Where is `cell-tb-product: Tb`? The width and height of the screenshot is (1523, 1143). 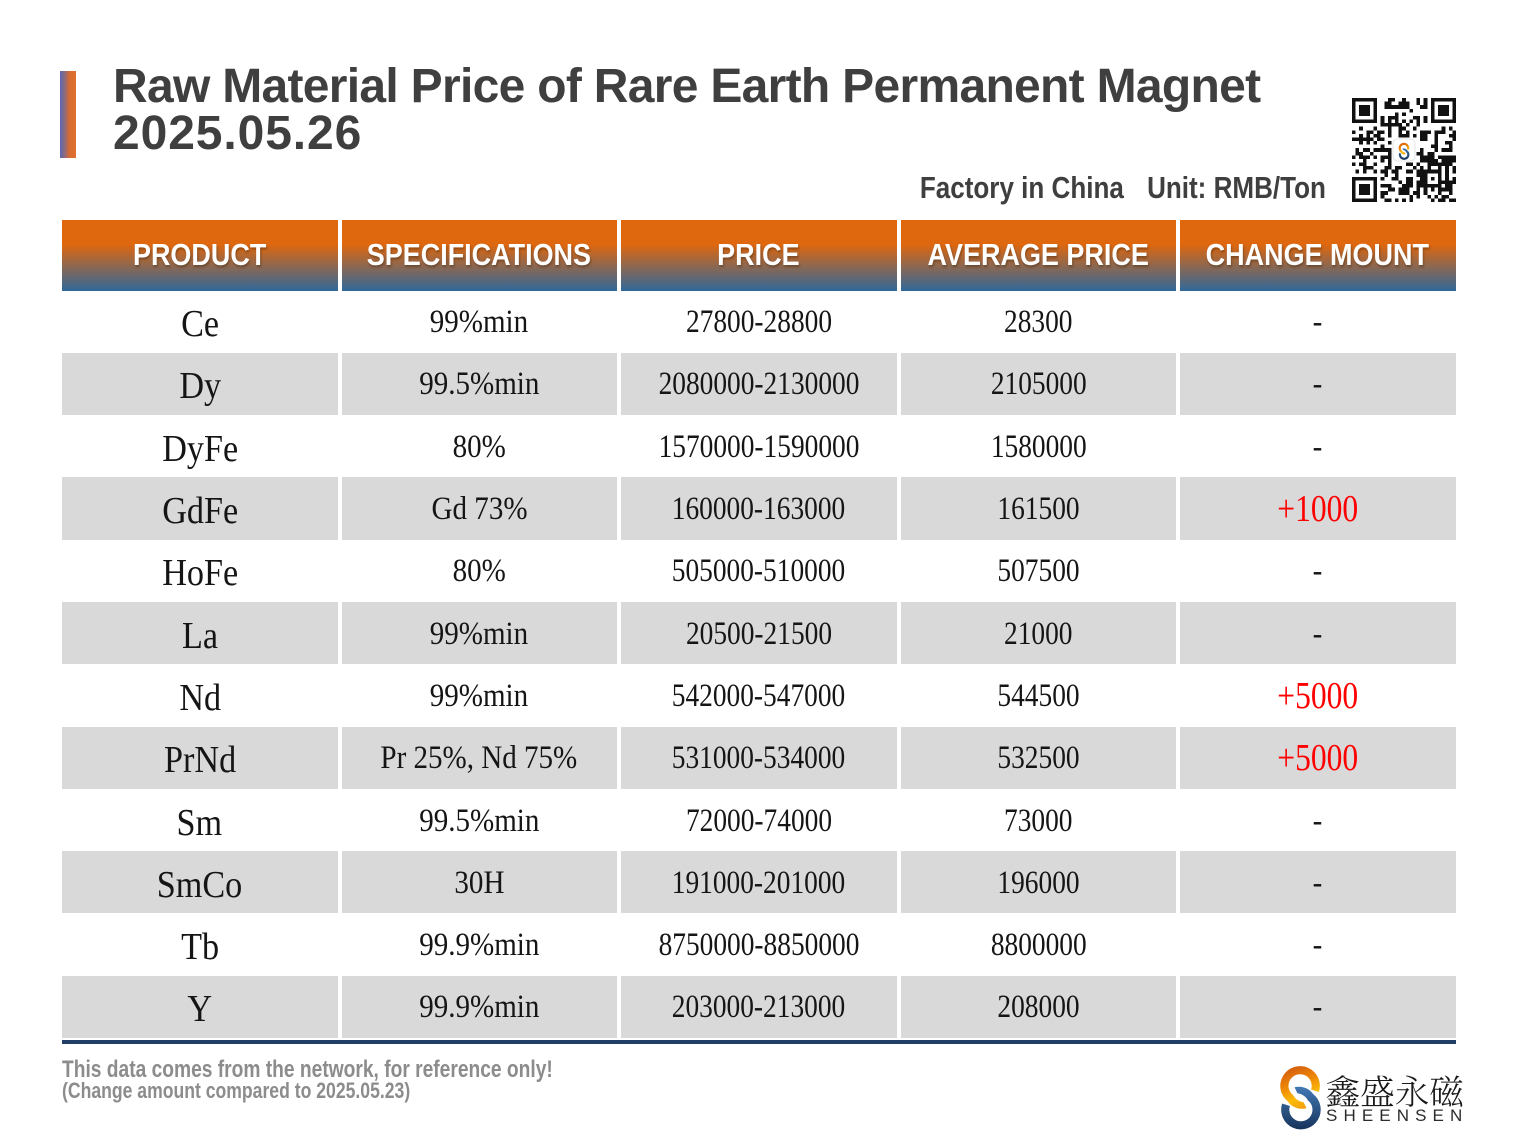
cell-tb-product: Tb is located at coordinates (200, 944).